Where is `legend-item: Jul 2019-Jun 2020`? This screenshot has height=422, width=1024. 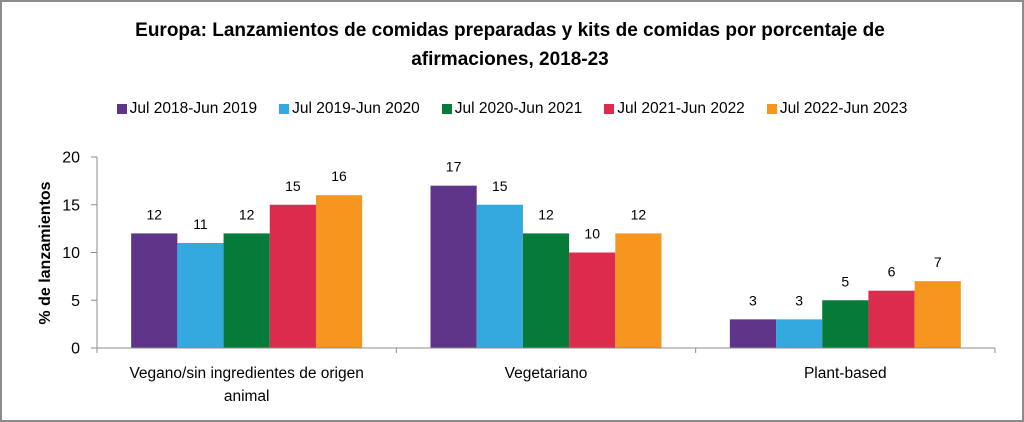
legend-item: Jul 2019-Jun 2020 is located at coordinates (349, 109).